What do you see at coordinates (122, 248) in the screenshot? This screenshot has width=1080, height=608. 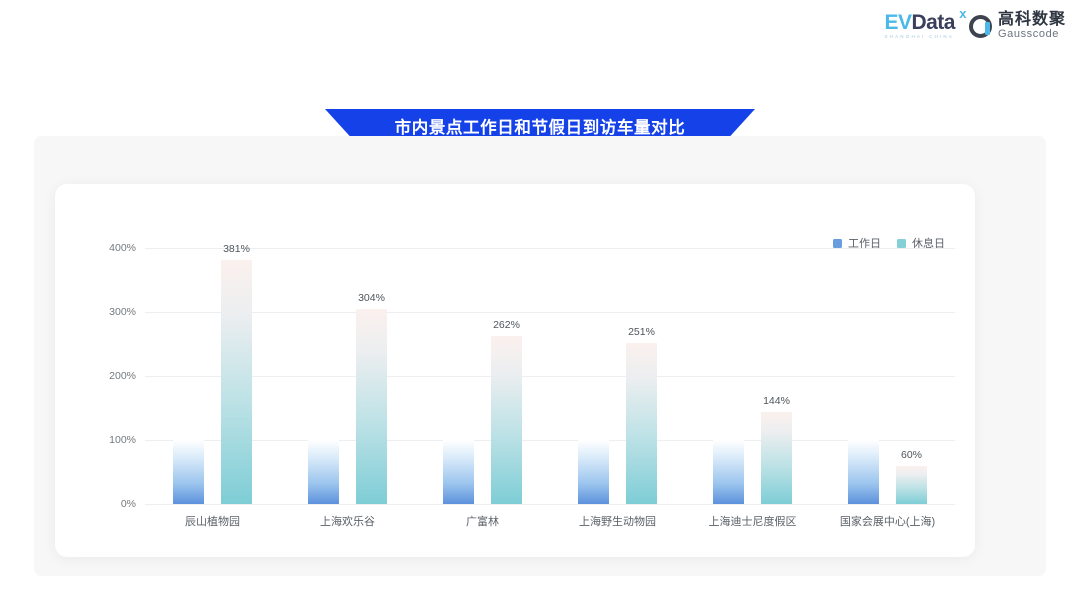 I see `y-axis-tick-label: 400%` at bounding box center [122, 248].